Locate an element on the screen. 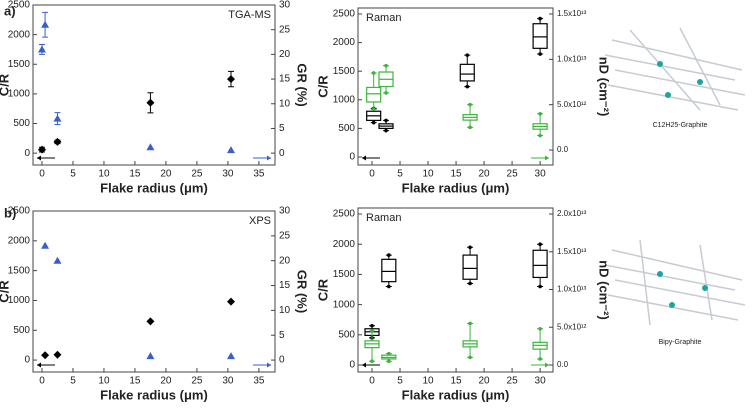 The image size is (756, 410). annotation: TGA-MS is located at coordinates (249, 15).